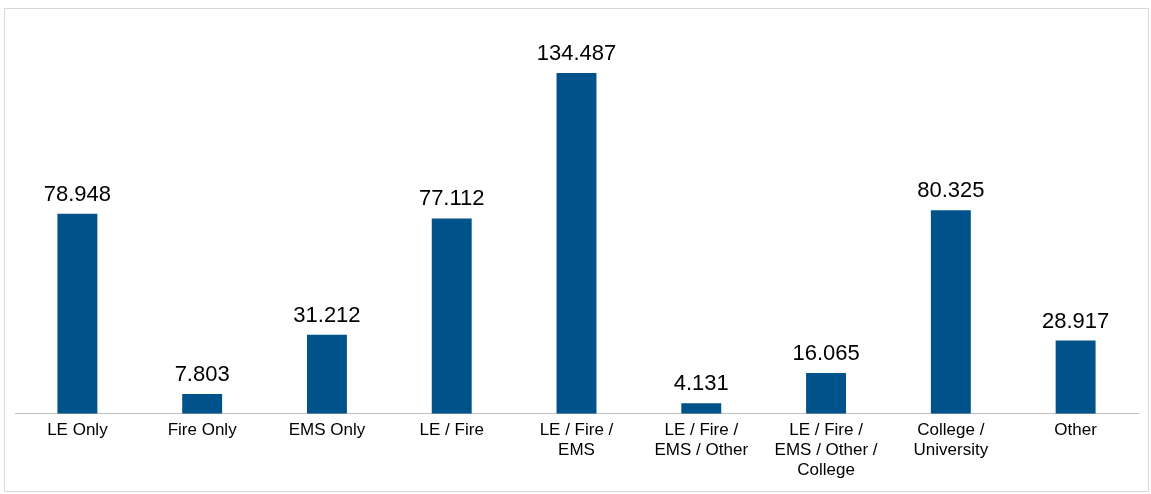 This screenshot has width=1151, height=494. I want to click on x-tick-label: EMS Only, so click(327, 429).